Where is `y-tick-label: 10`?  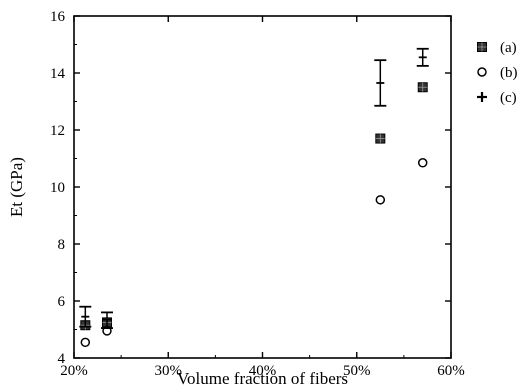 y-tick-label: 10 is located at coordinates (57, 188).